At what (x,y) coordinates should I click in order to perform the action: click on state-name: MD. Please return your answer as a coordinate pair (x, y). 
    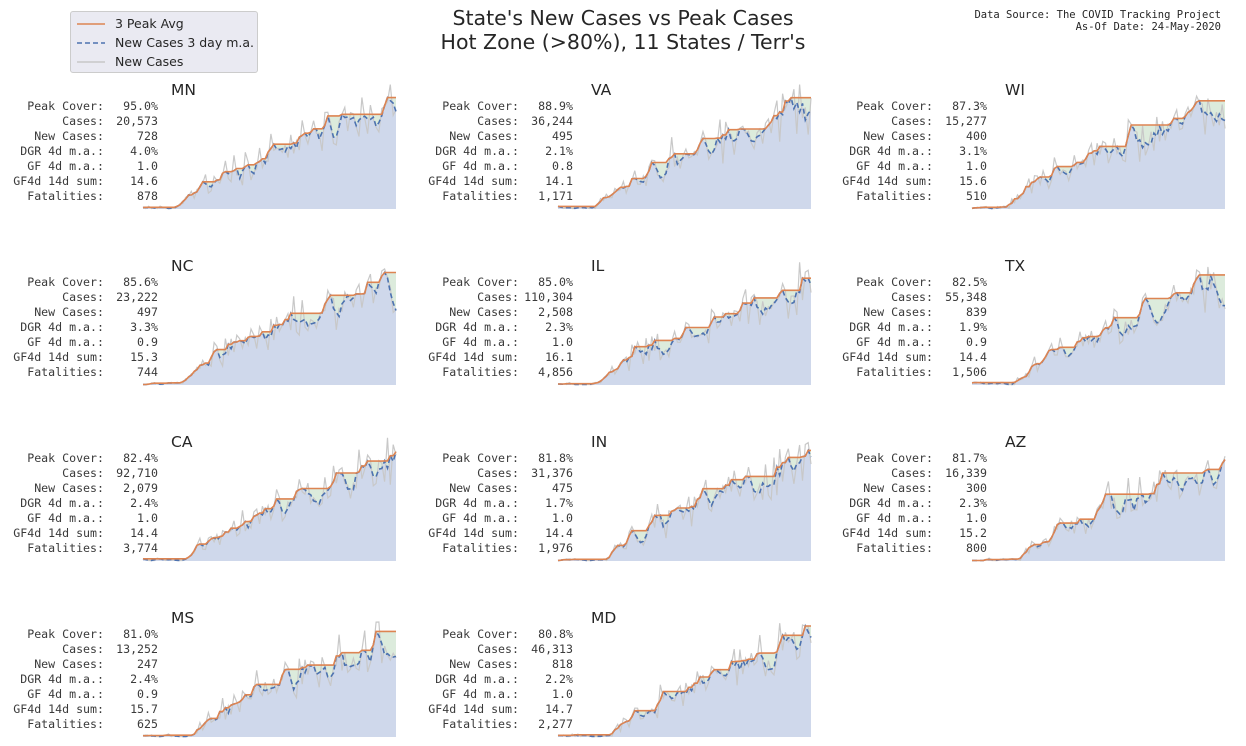
    Looking at the image, I should click on (604, 618).